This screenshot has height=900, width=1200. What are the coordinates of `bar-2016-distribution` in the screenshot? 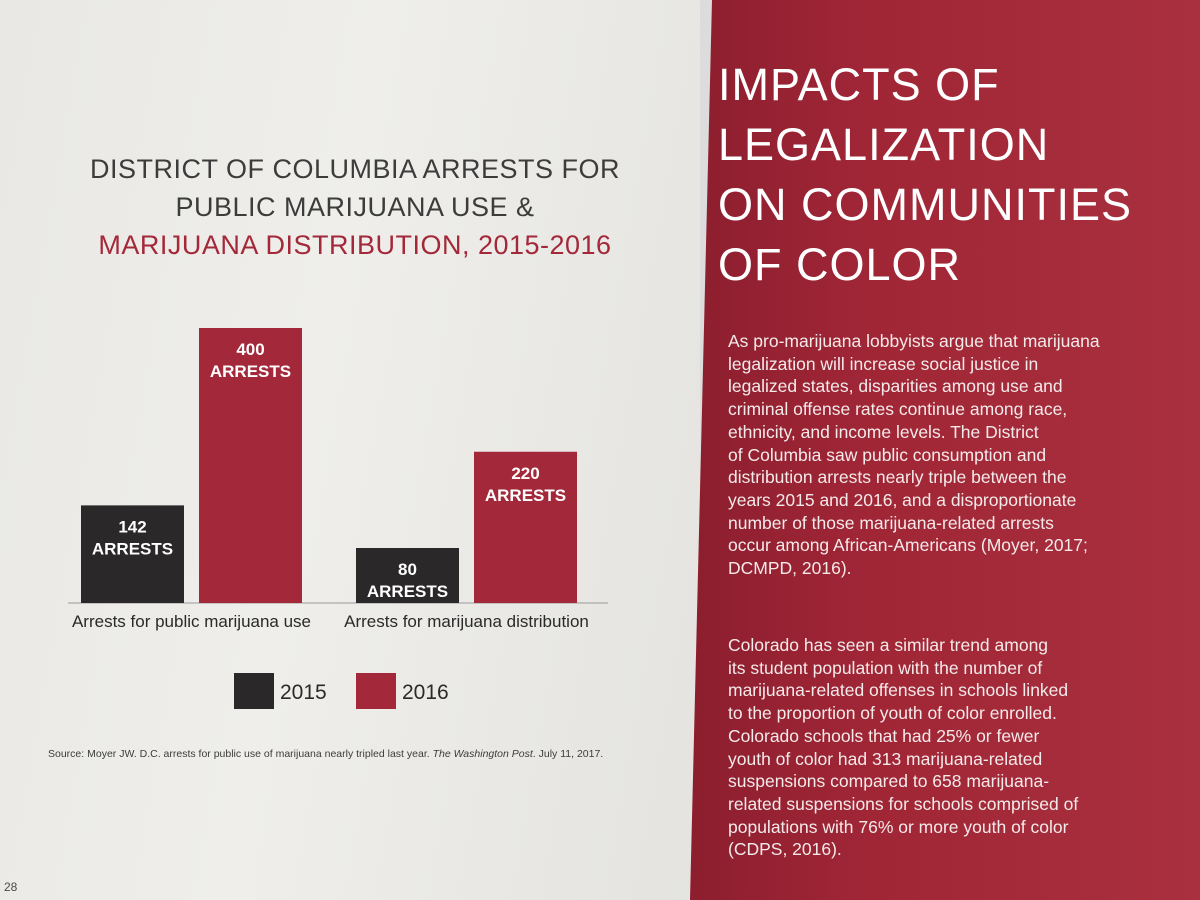 It's located at (525, 527).